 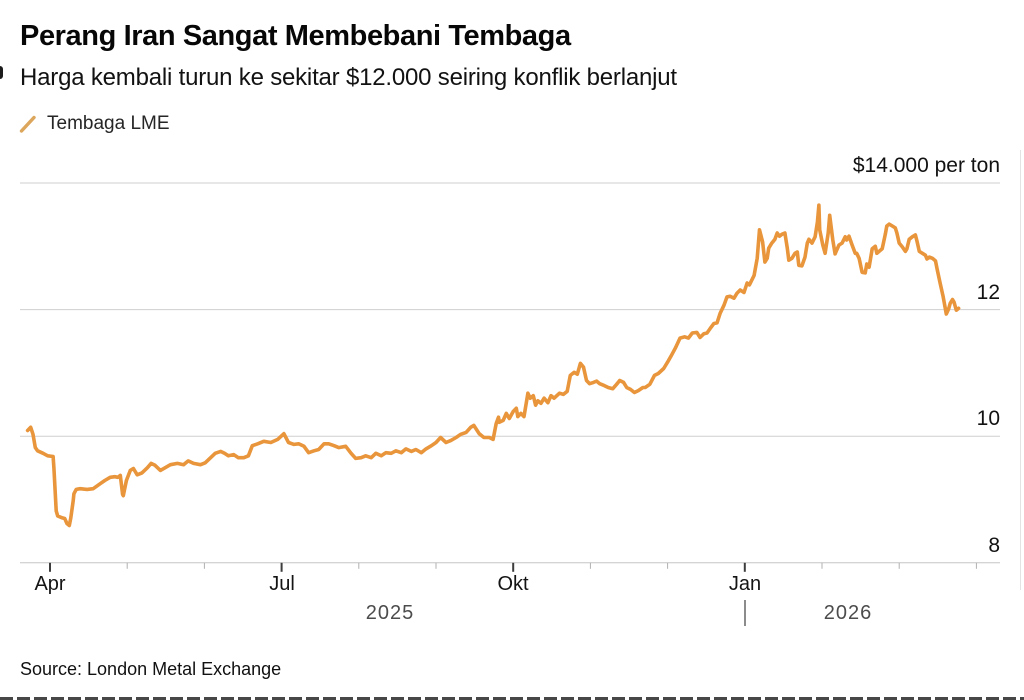 I want to click on bottom-scrub-band, so click(x=512, y=698).